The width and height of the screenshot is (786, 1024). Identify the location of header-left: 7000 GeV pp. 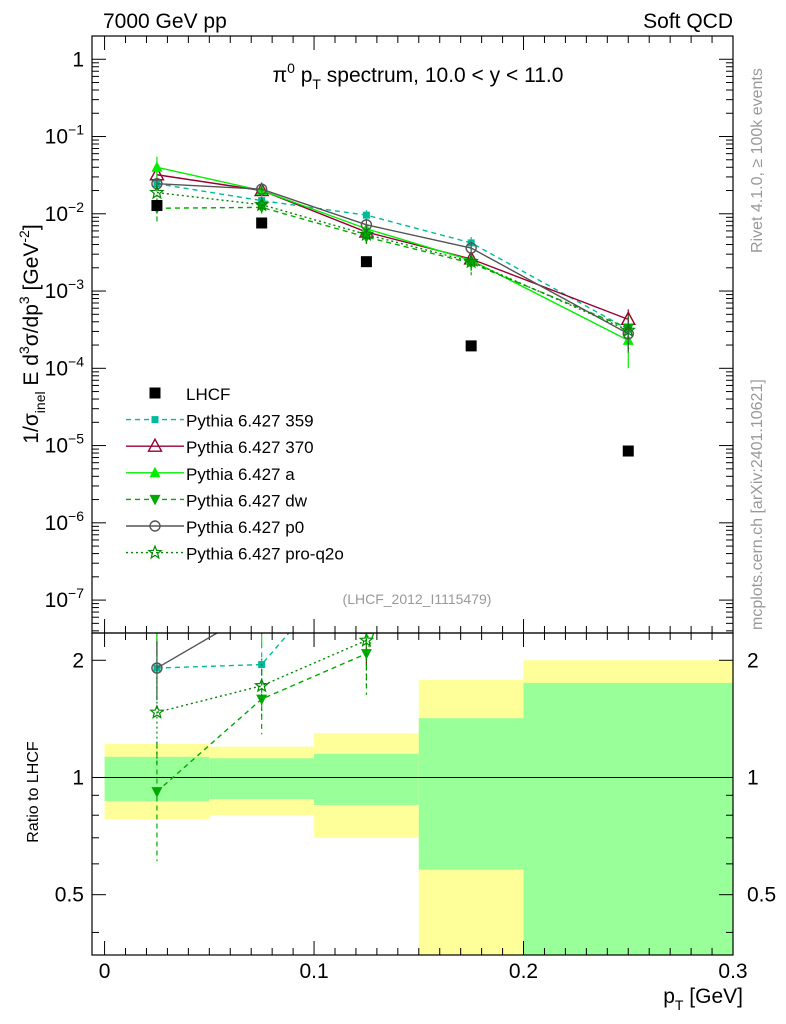
(165, 21).